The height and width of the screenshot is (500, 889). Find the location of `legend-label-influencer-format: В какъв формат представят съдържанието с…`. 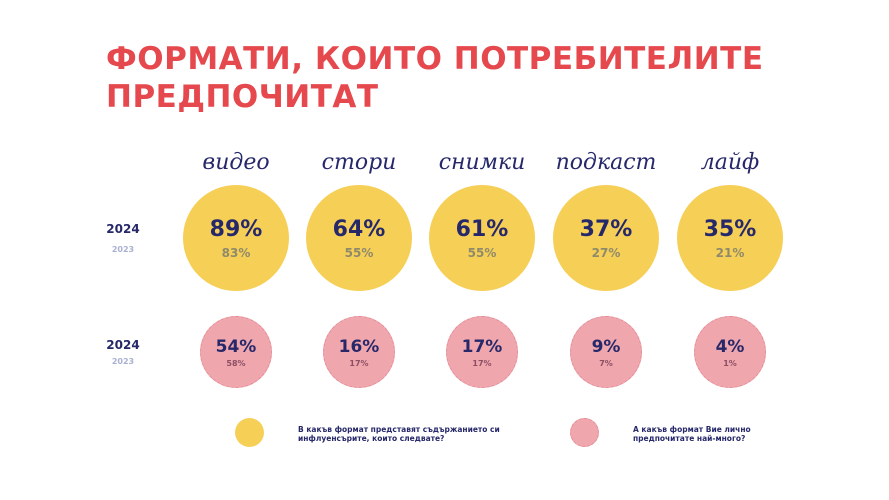

legend-label-influencer-format: В какъв формат представят съдържанието с… is located at coordinates (399, 434).